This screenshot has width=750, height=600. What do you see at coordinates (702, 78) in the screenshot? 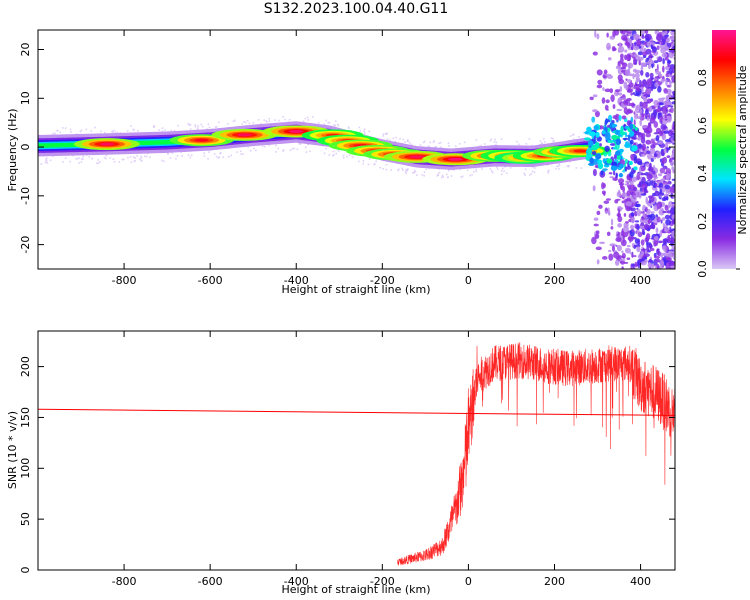
I see `colorbar-tick-label: 0.8` at bounding box center [702, 78].